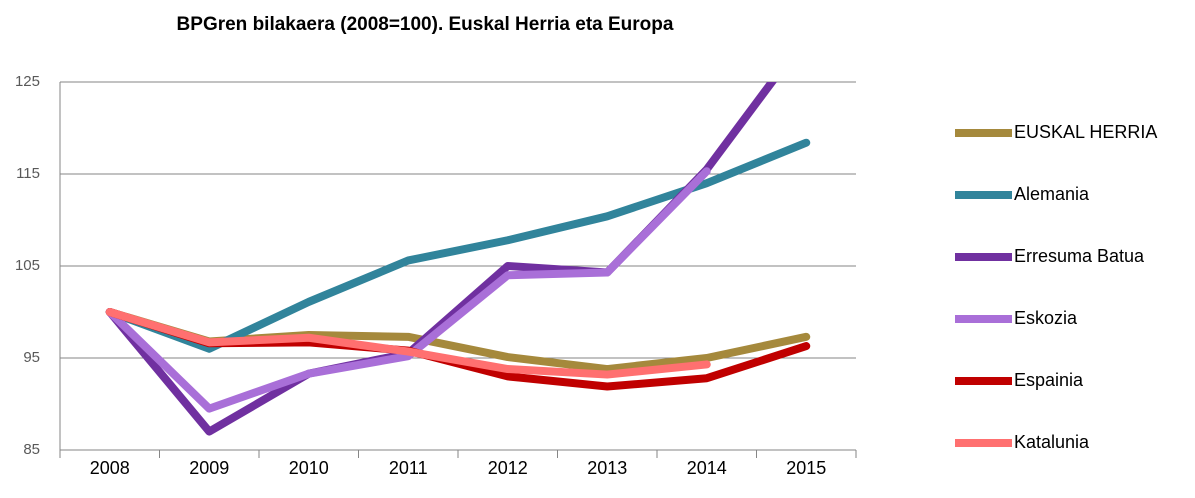  Describe the element at coordinates (508, 468) in the screenshot. I see `x-tick-label: 2012` at that location.